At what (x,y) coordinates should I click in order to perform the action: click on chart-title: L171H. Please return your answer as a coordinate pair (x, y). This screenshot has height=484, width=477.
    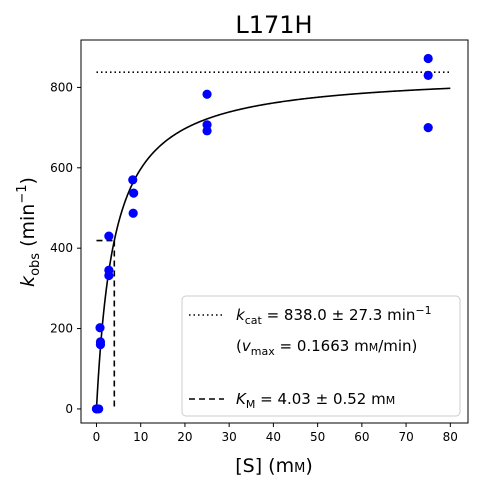
    Looking at the image, I should click on (273, 25).